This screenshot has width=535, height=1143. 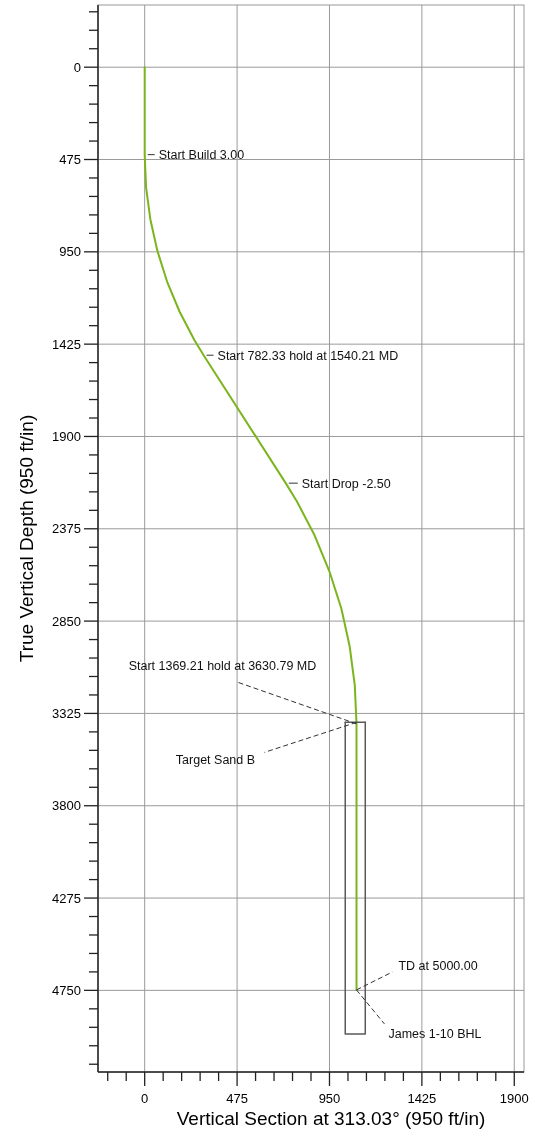 What do you see at coordinates (237, 1098) in the screenshot?
I see `x-tick-label: 475` at bounding box center [237, 1098].